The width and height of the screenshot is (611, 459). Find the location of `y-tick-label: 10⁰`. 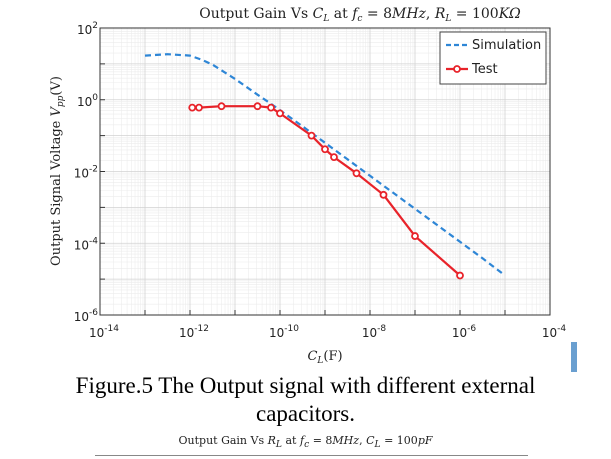

y-tick-label: 10⁰ is located at coordinates (87, 101).